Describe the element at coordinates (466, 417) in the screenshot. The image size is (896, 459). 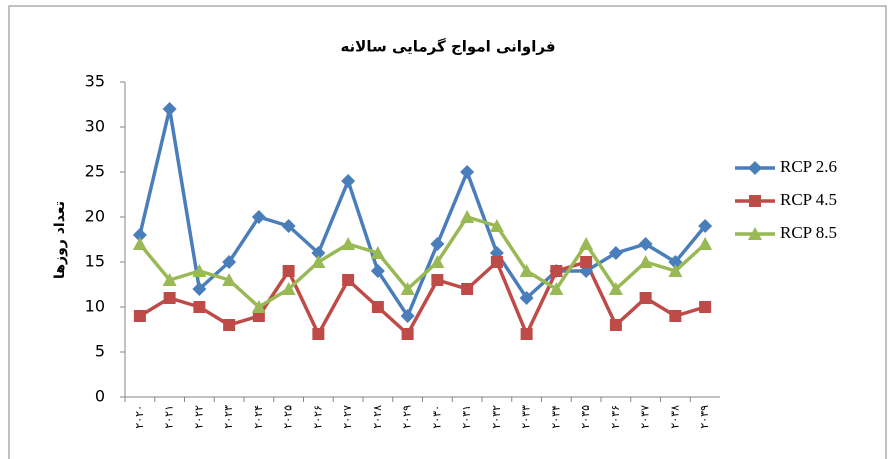
I see `x-tick-label: ۲۰۳۱` at that location.